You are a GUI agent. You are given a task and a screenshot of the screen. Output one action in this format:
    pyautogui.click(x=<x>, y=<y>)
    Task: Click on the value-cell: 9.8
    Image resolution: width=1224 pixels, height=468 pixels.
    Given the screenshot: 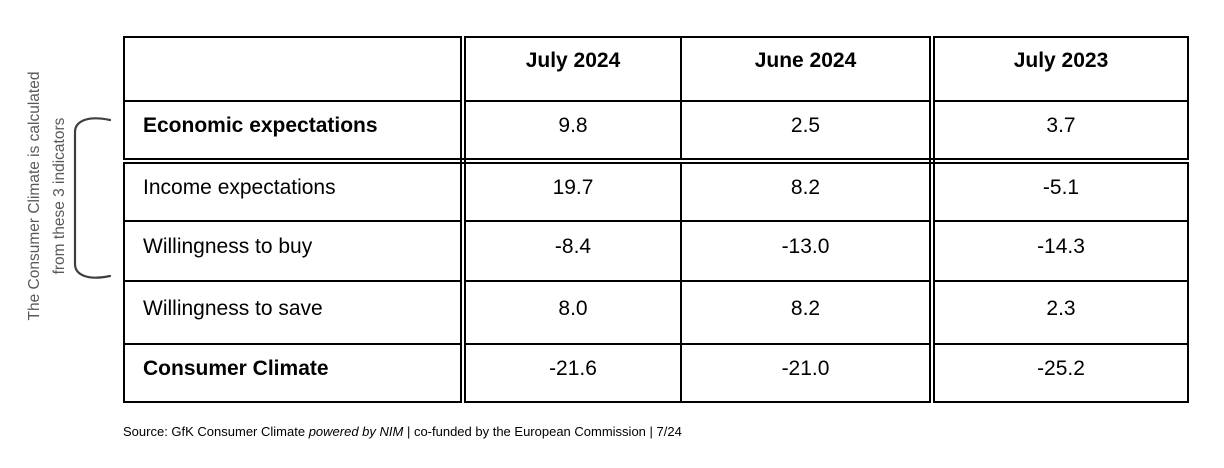 What is the action you would take?
    pyautogui.click(x=572, y=132)
    